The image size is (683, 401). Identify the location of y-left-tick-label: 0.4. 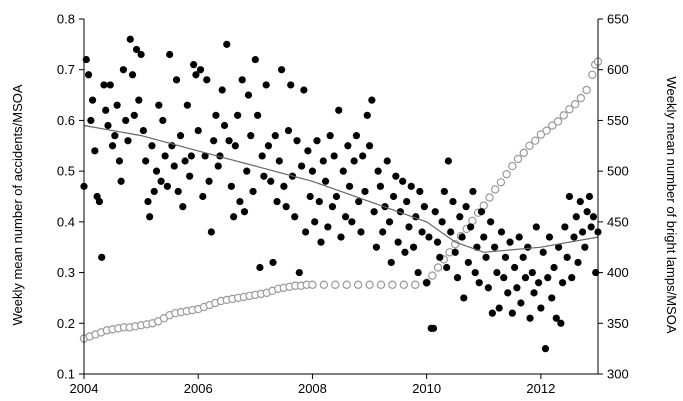
(66, 221).